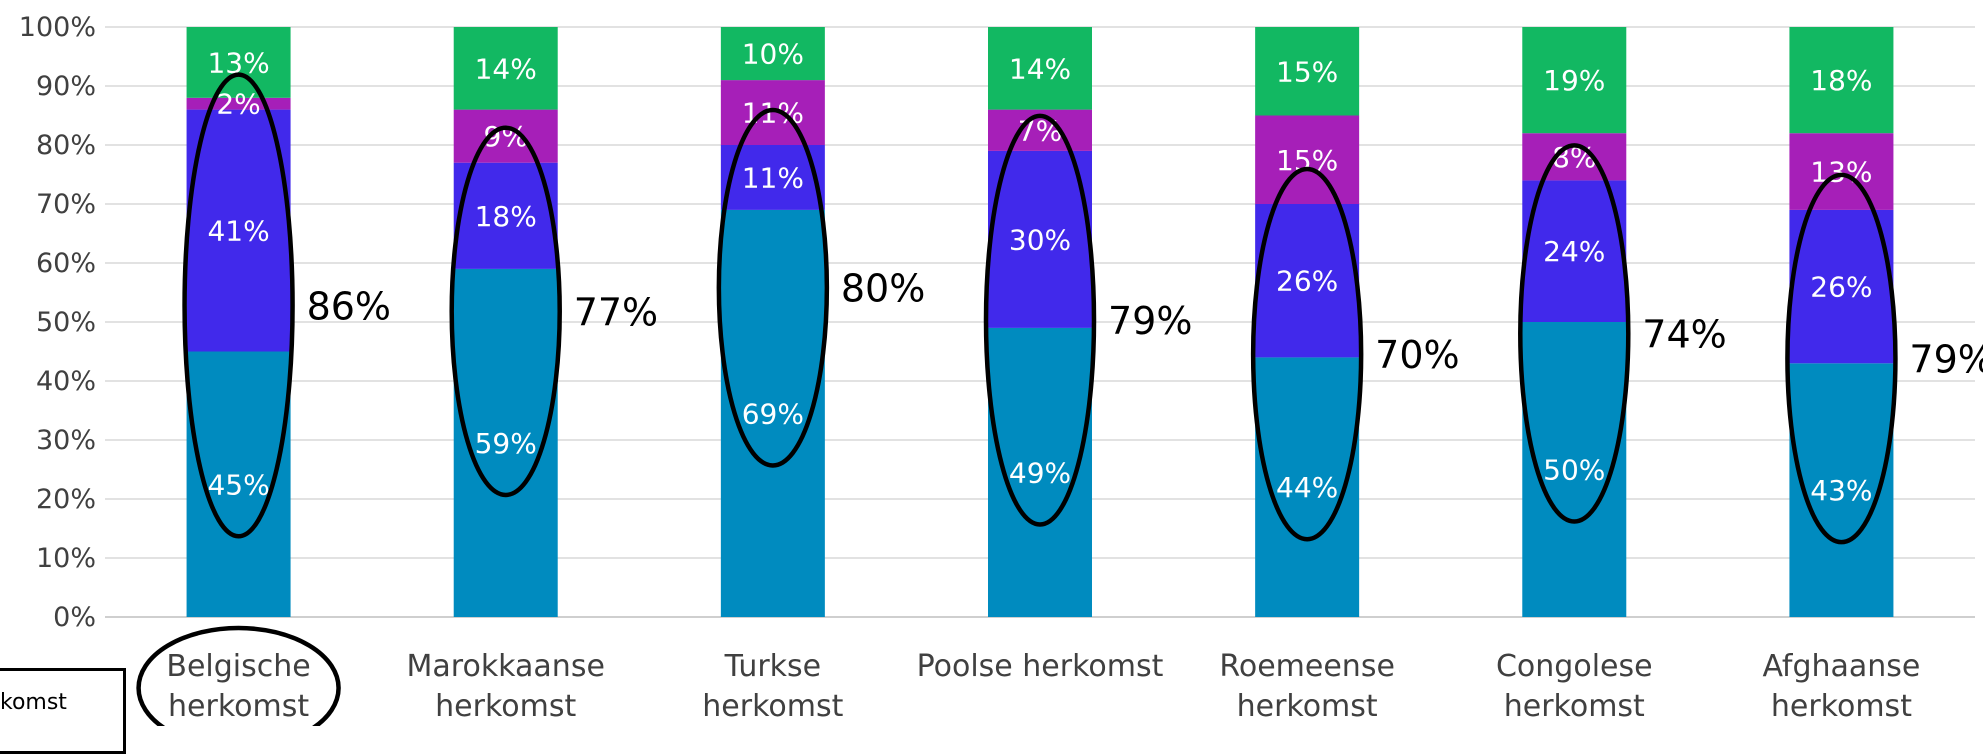  I want to click on category-highlight-ellipse, so click(238, 675).